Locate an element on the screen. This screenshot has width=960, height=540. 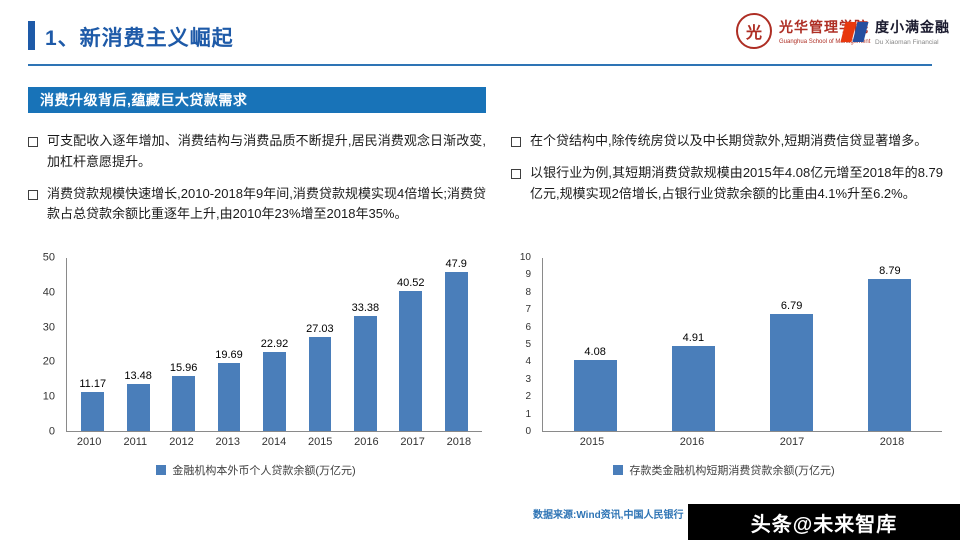
page-title: 1、新消费主义崛起 is located at coordinates (139, 38).